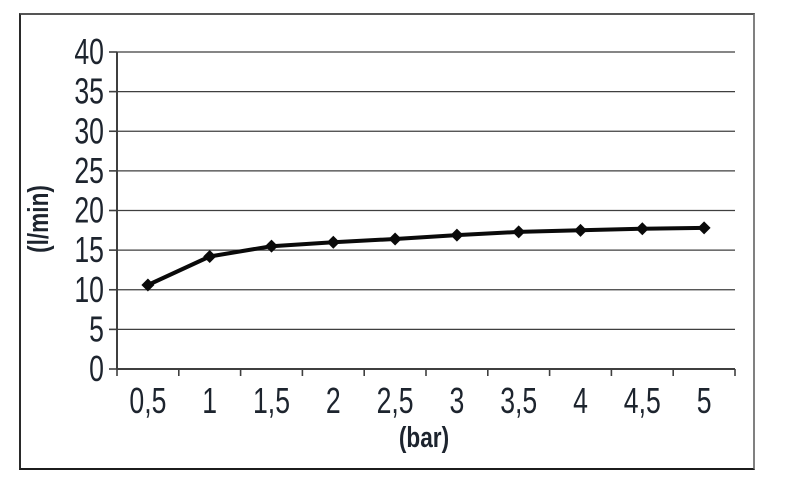 This screenshot has height=504, width=800. What do you see at coordinates (96, 368) in the screenshot?
I see `y-tick-label: 0` at bounding box center [96, 368].